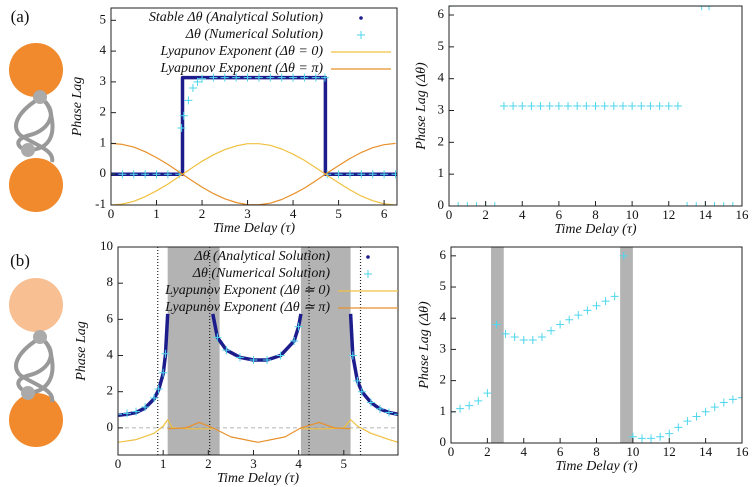  Describe the element at coordinates (241, 68) in the screenshot. I see `legend-label: Lyapunov Exponent (Δθ = π)` at that location.